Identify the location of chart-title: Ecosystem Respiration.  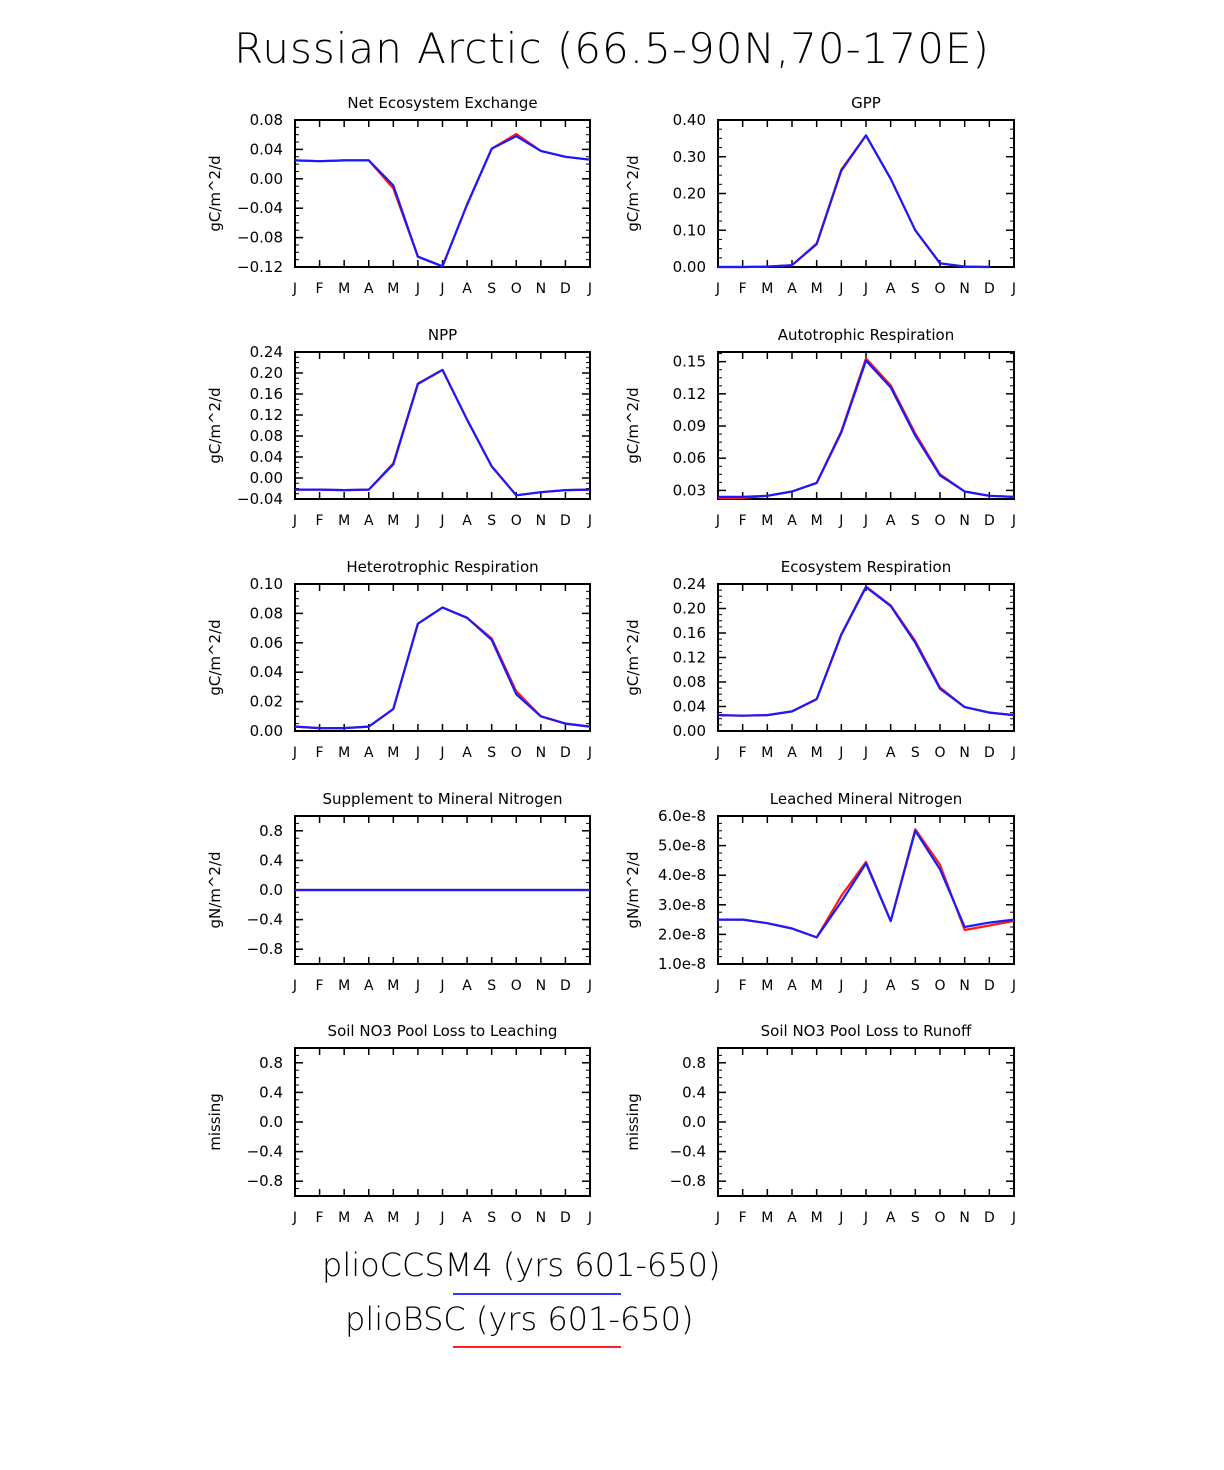
(866, 567).